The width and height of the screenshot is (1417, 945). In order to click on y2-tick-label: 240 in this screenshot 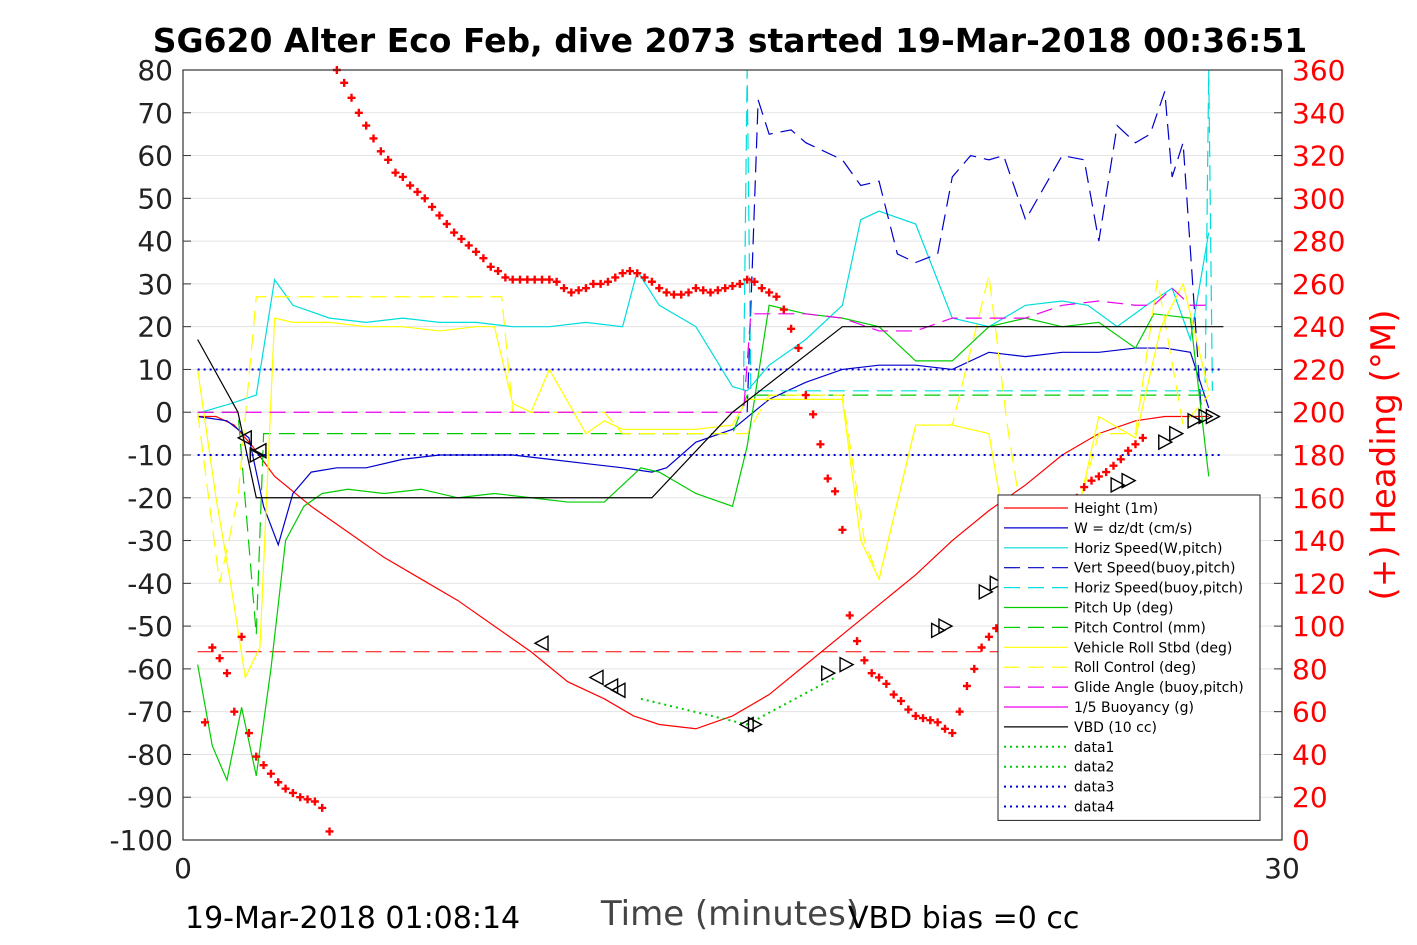, I will do `click(1318, 327)`.